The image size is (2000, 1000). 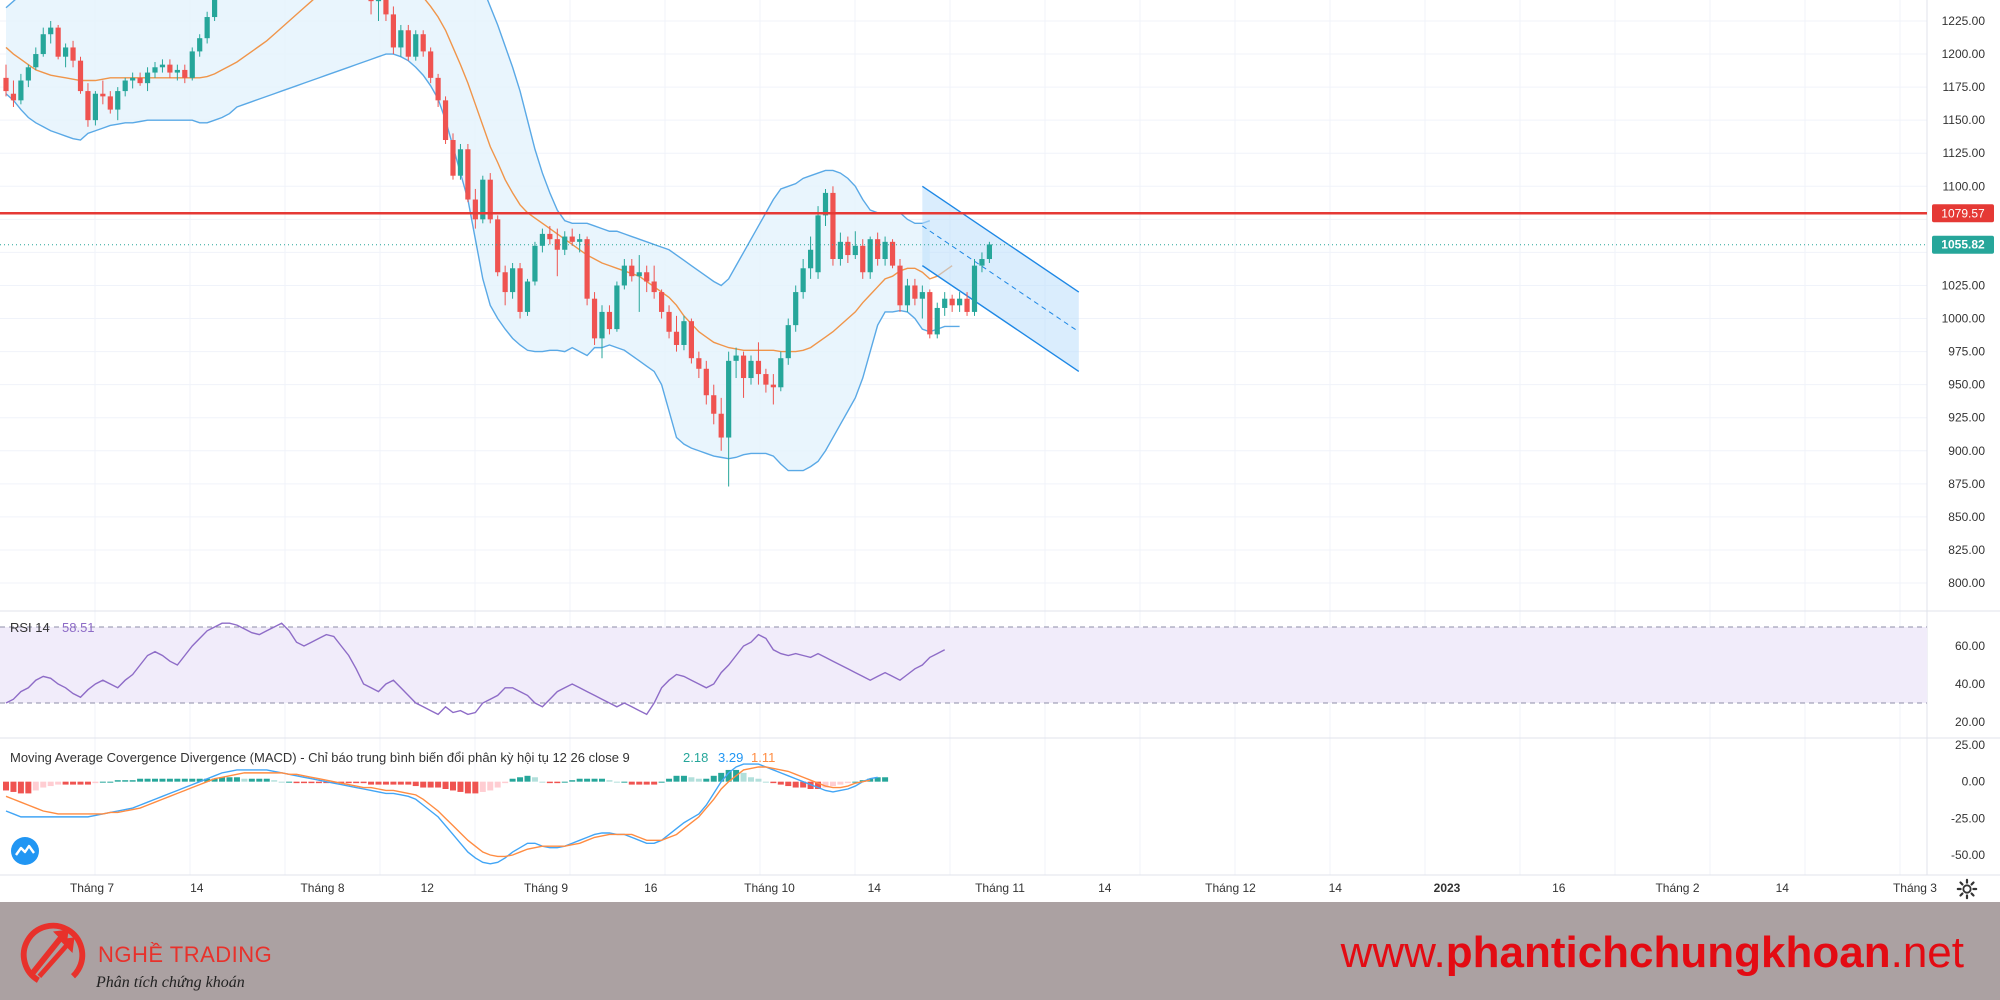 I want to click on macd-value: 2.18, so click(x=695, y=757).